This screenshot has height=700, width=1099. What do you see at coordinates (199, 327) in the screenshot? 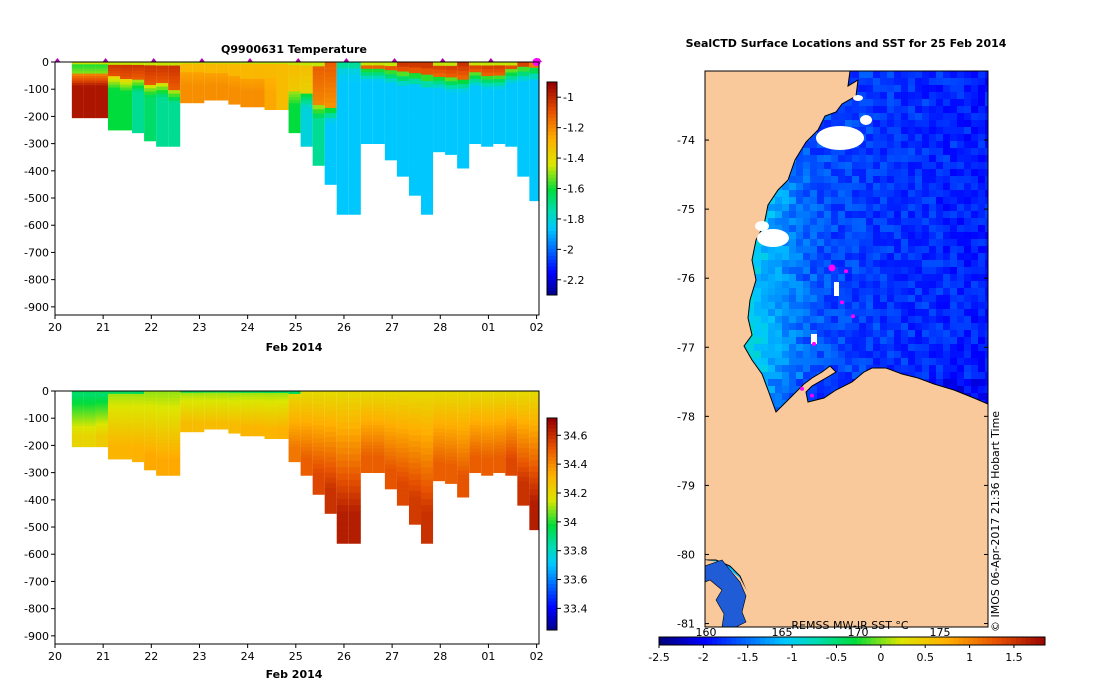
I see `x-tick-label: 23` at bounding box center [199, 327].